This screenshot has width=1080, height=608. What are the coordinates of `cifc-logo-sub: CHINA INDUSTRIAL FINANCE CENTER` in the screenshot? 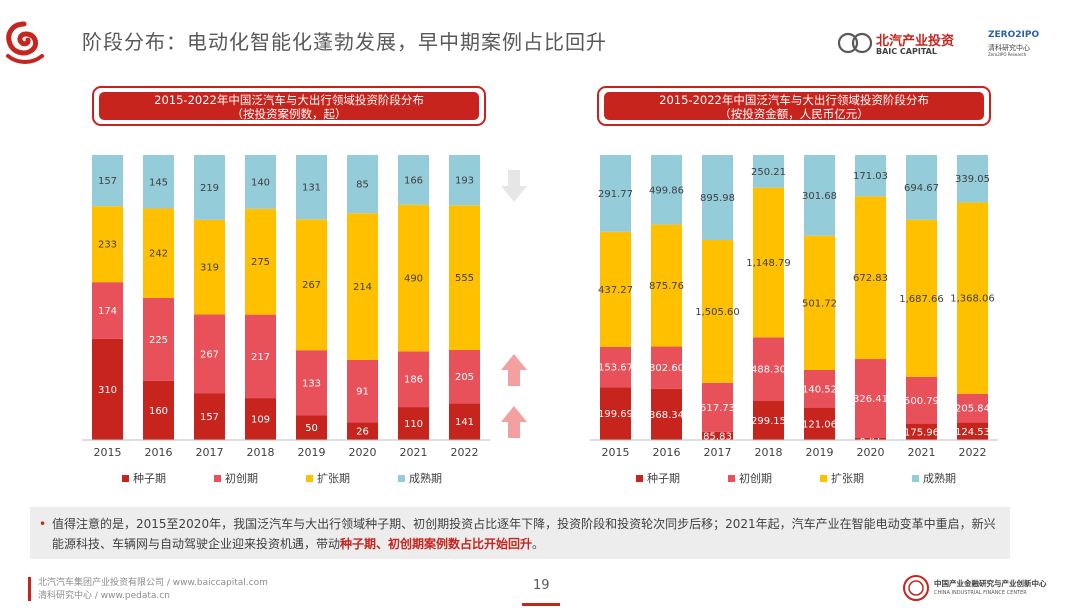 It's located at (980, 593).